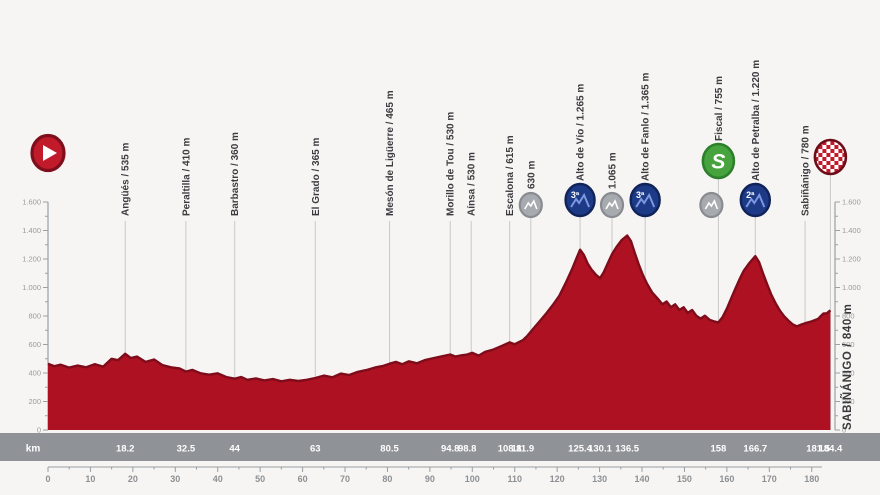 Image resolution: width=880 pixels, height=495 pixels. Describe the element at coordinates (218, 479) in the screenshot. I see `ruler-tick-label: 40` at that location.